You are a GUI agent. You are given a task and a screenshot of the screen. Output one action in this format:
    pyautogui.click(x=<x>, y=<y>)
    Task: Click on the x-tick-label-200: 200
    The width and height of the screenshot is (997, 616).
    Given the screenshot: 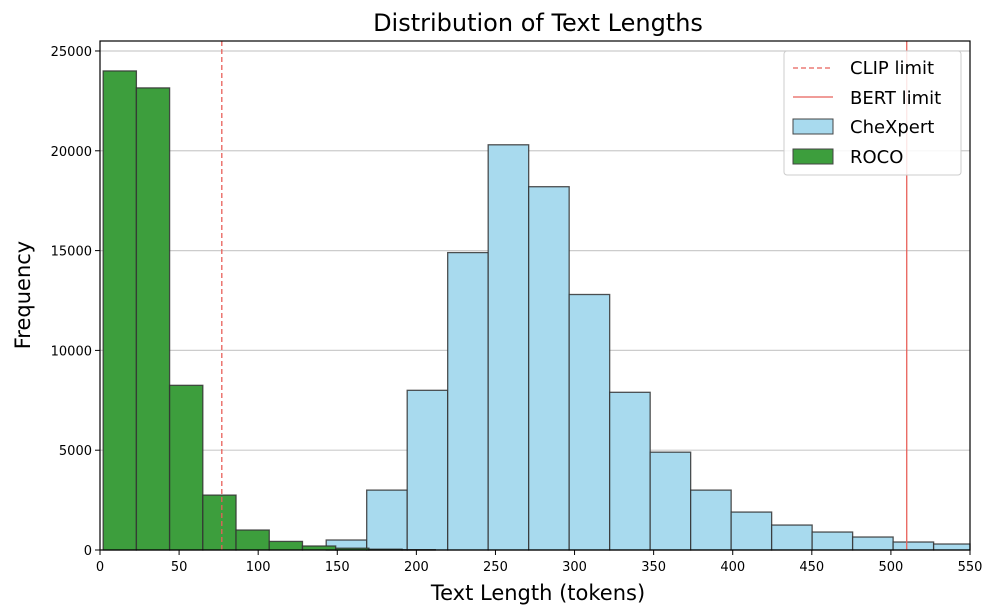 What is the action you would take?
    pyautogui.click(x=416, y=567)
    